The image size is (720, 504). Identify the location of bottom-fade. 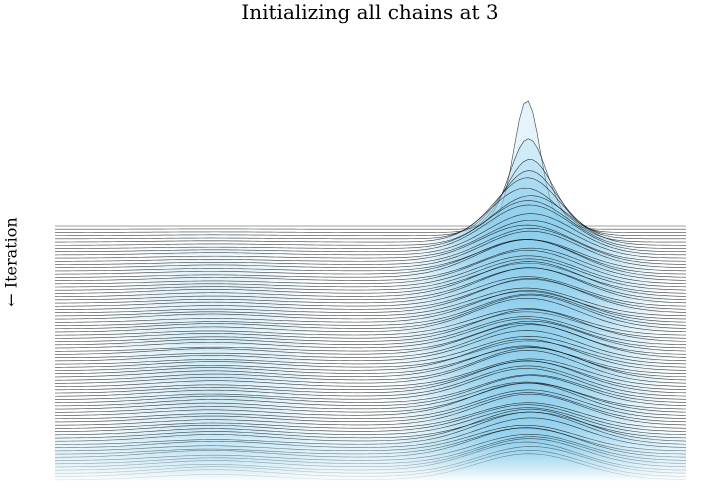
(370, 456).